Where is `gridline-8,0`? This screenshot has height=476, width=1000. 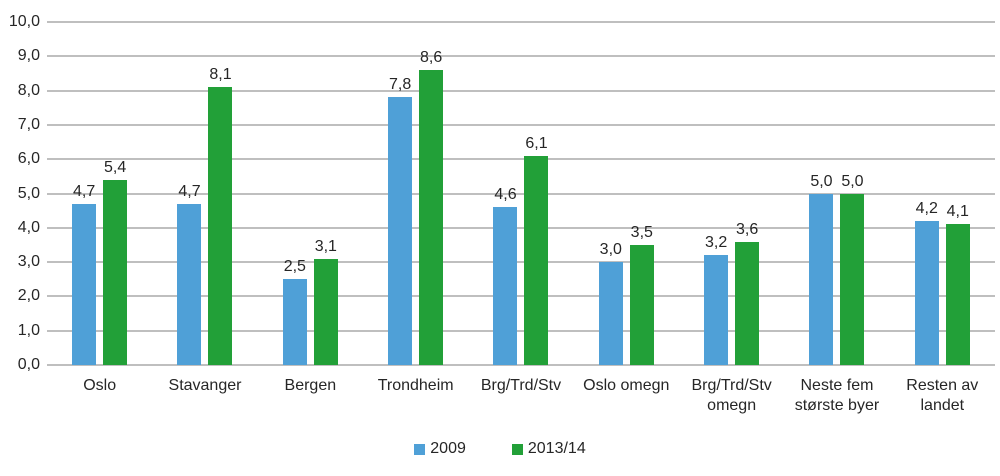
gridline-8,0 is located at coordinates (521, 90).